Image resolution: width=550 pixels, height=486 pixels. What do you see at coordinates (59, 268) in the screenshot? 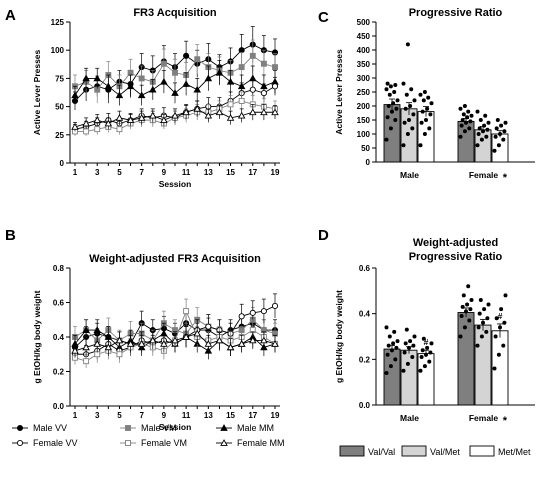
I see `b-y-tick-label: 0.8` at bounding box center [59, 268].